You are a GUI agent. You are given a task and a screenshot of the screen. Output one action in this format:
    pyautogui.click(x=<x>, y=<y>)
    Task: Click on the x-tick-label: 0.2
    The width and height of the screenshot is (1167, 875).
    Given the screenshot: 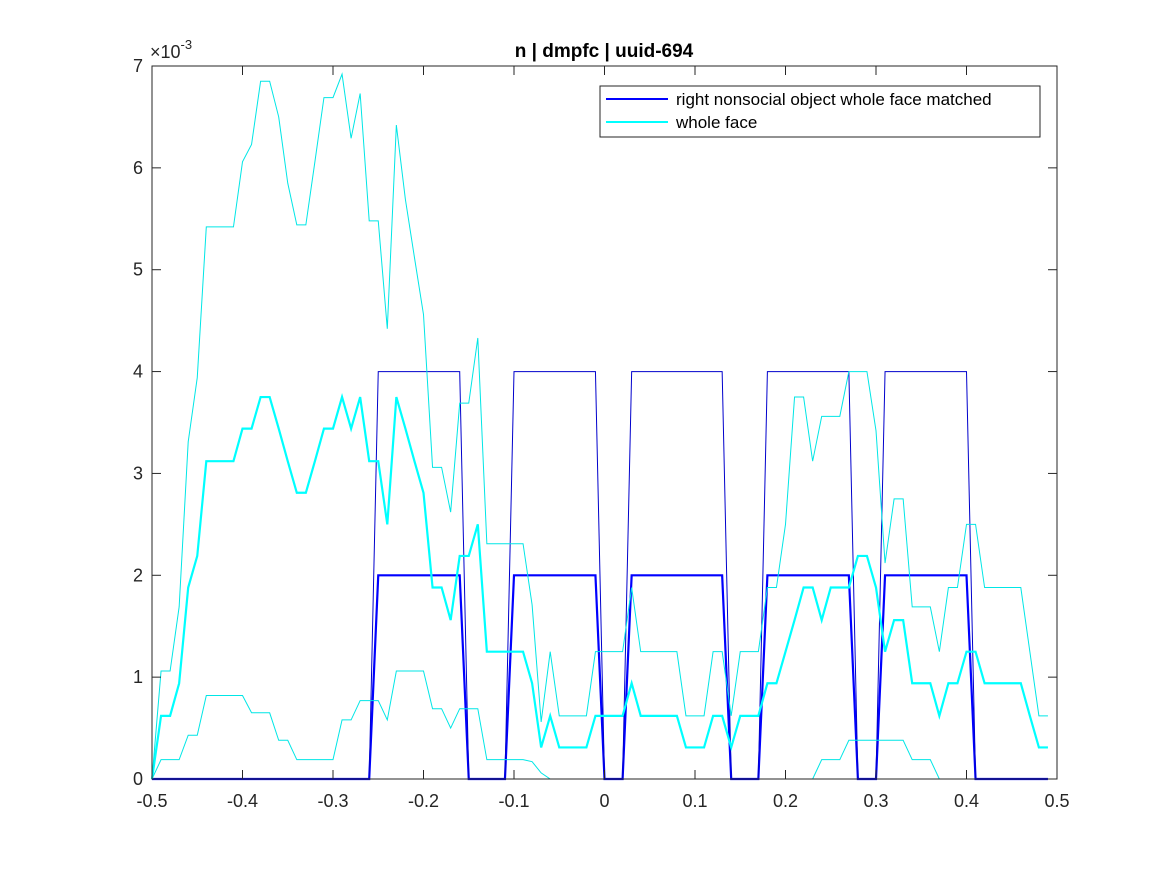 What is the action you would take?
    pyautogui.click(x=785, y=801)
    